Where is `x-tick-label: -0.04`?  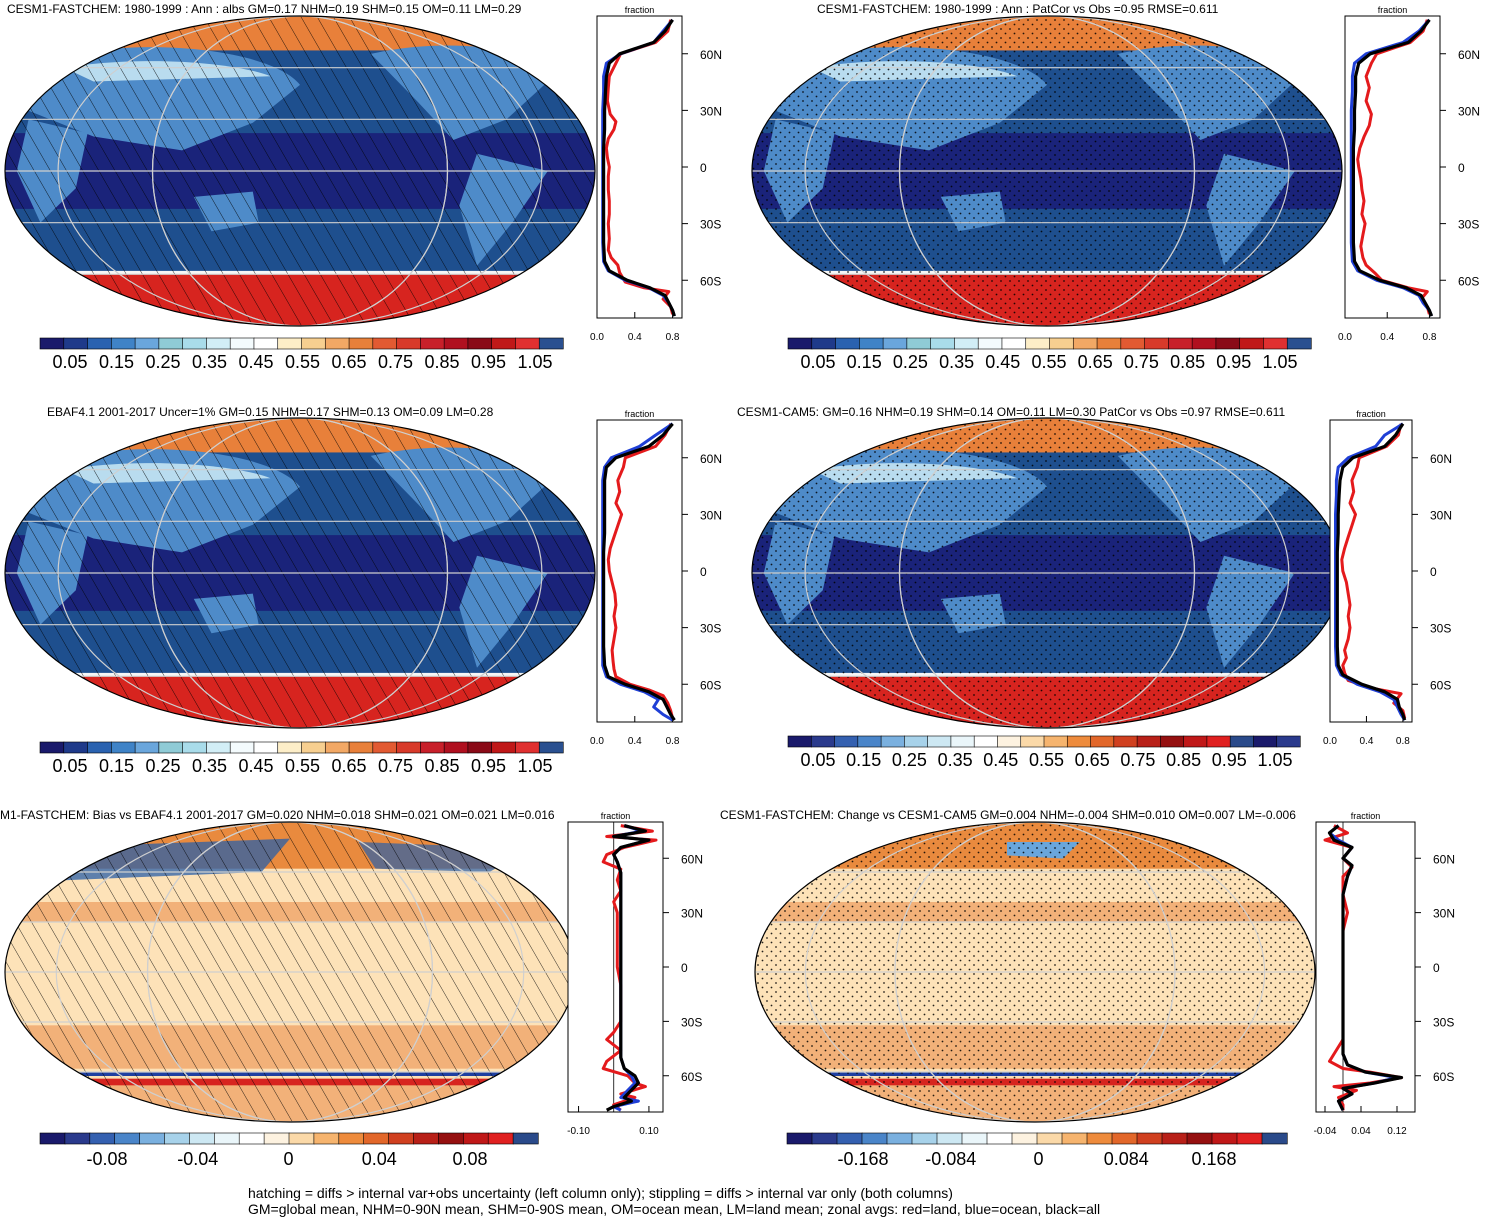 x-tick-label: -0.04 is located at coordinates (1325, 1131).